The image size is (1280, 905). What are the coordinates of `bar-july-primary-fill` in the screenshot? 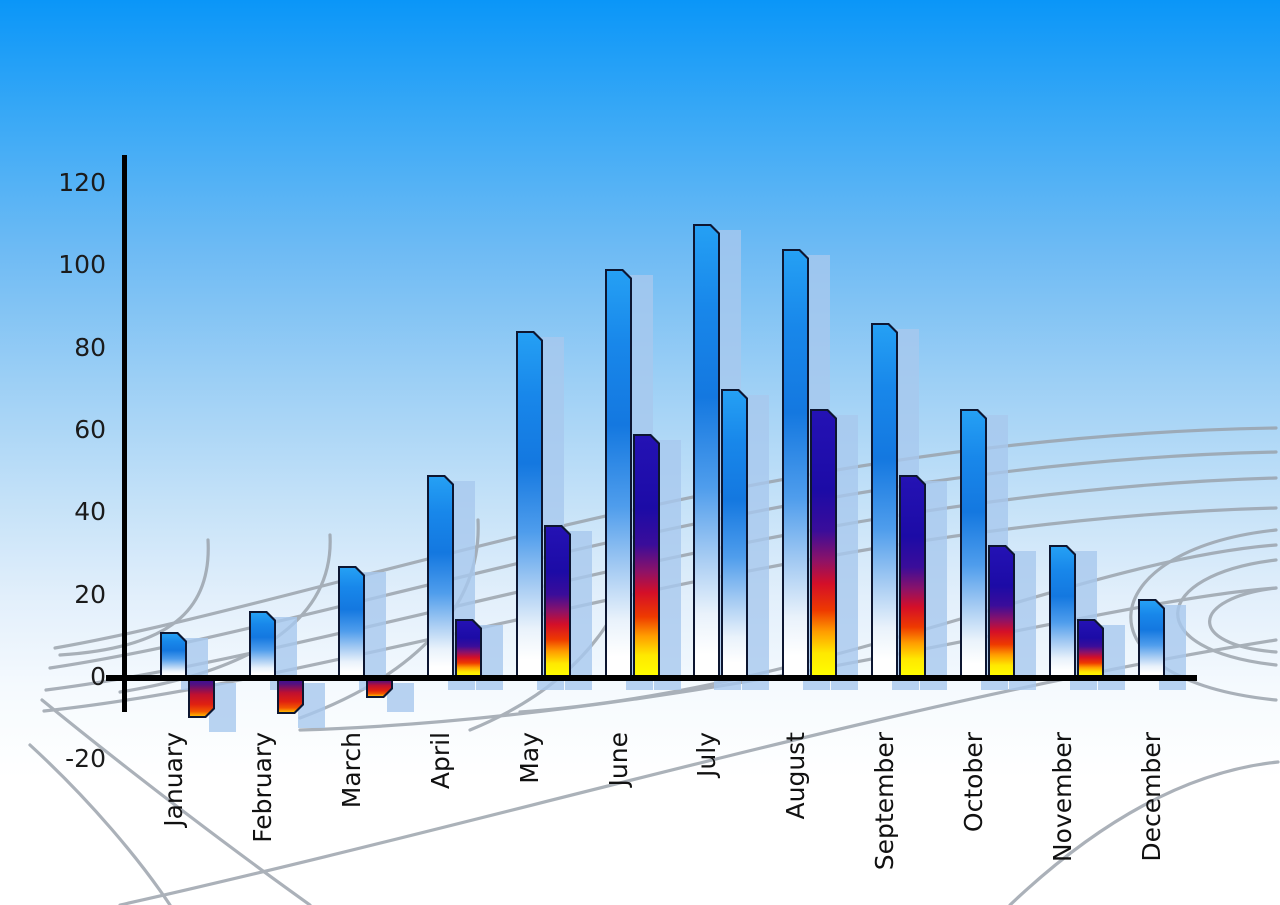 It's located at (706, 451).